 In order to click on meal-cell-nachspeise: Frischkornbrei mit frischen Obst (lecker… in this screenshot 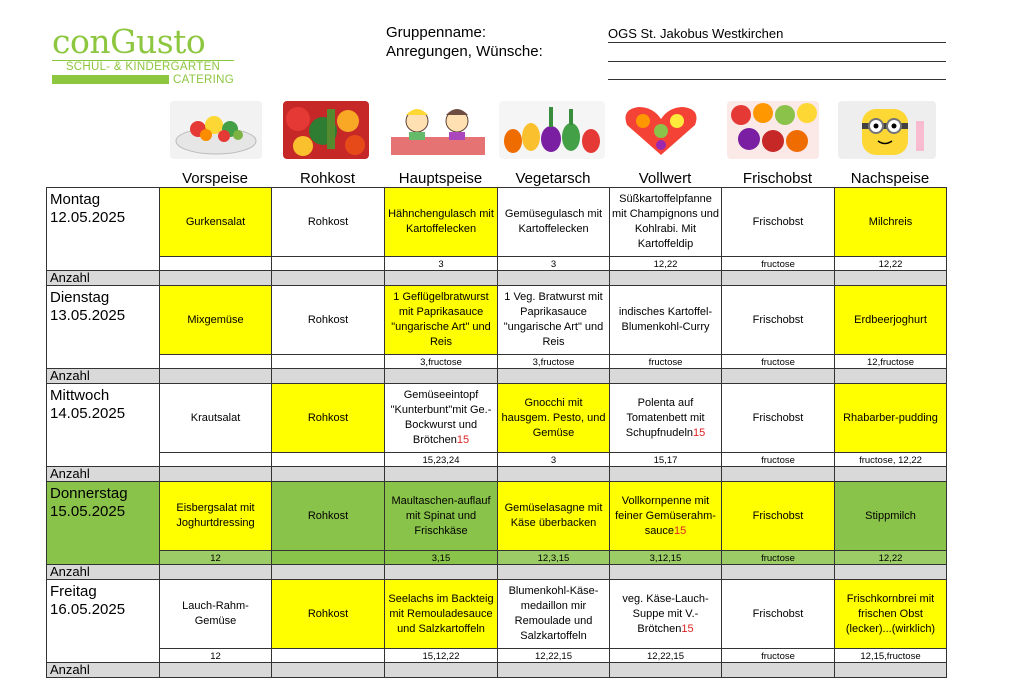, I will do `click(890, 614)`.